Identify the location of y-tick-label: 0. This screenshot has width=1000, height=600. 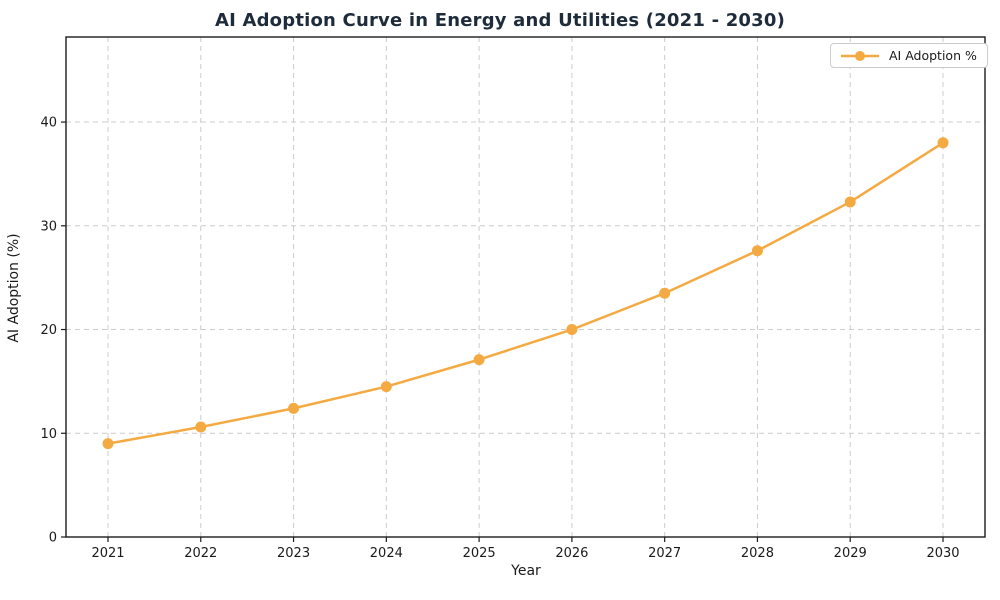
(53, 538).